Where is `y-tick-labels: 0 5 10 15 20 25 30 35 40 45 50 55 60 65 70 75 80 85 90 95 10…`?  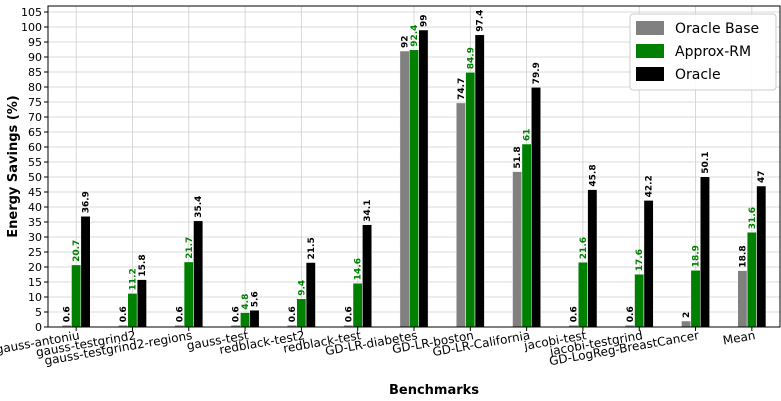 y-tick-labels: 0 5 10 15 20 25 30 35 40 45 50 55 60 65 70 75 80 85 90 95 10… is located at coordinates (31, 170).